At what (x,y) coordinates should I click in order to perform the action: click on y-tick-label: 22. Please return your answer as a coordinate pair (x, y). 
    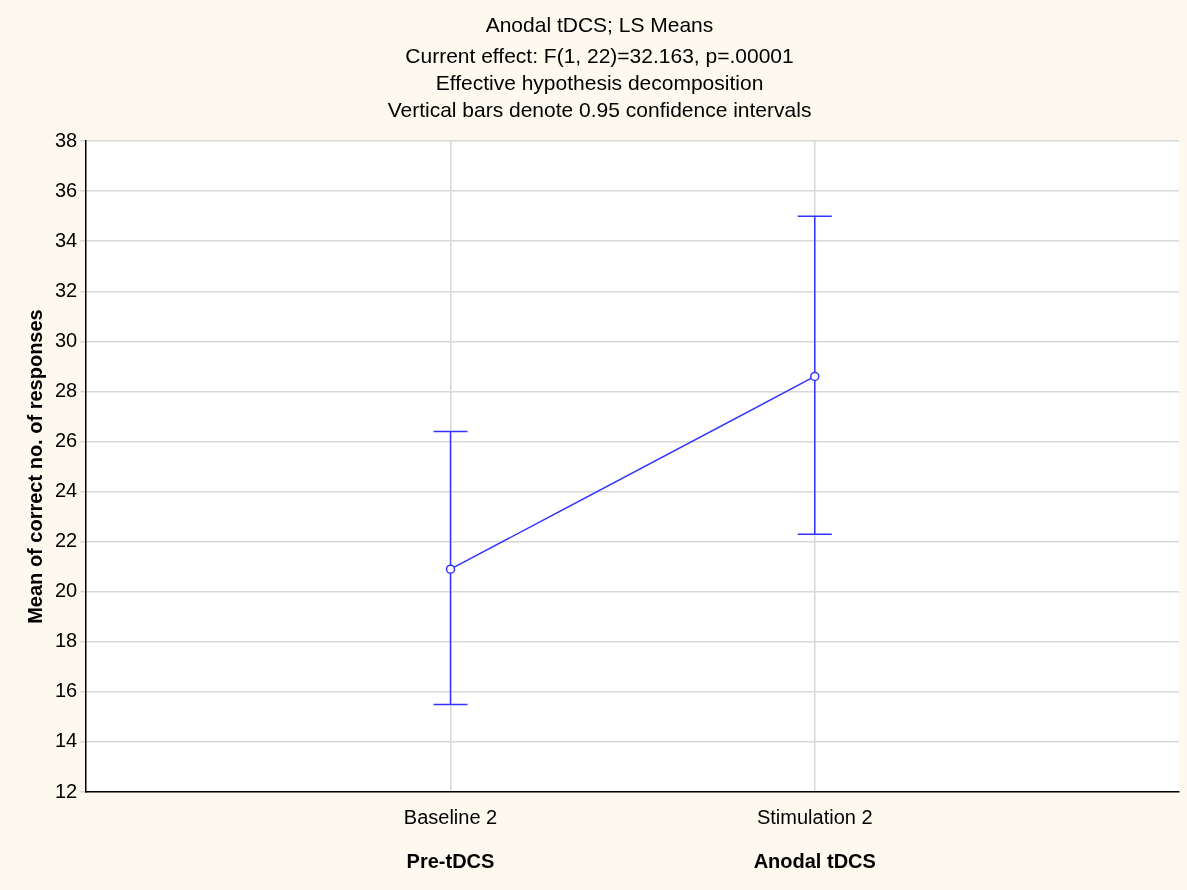
    Looking at the image, I should click on (66, 540).